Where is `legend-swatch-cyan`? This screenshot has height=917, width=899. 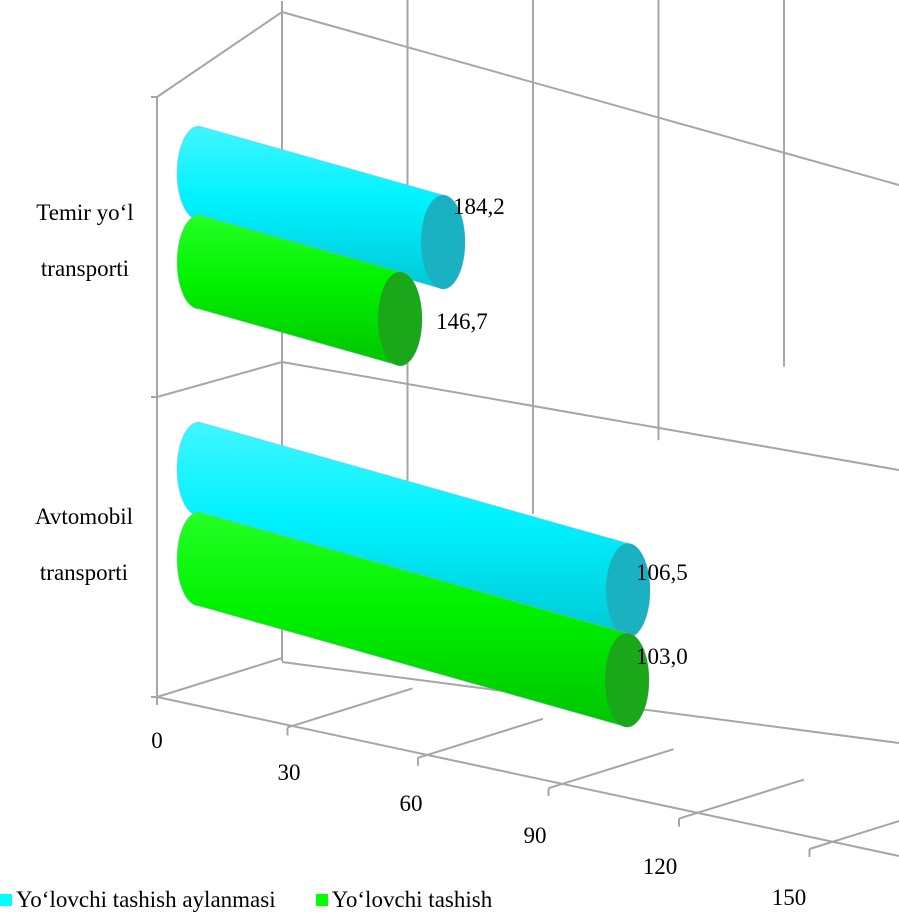
legend-swatch-cyan is located at coordinates (6, 900).